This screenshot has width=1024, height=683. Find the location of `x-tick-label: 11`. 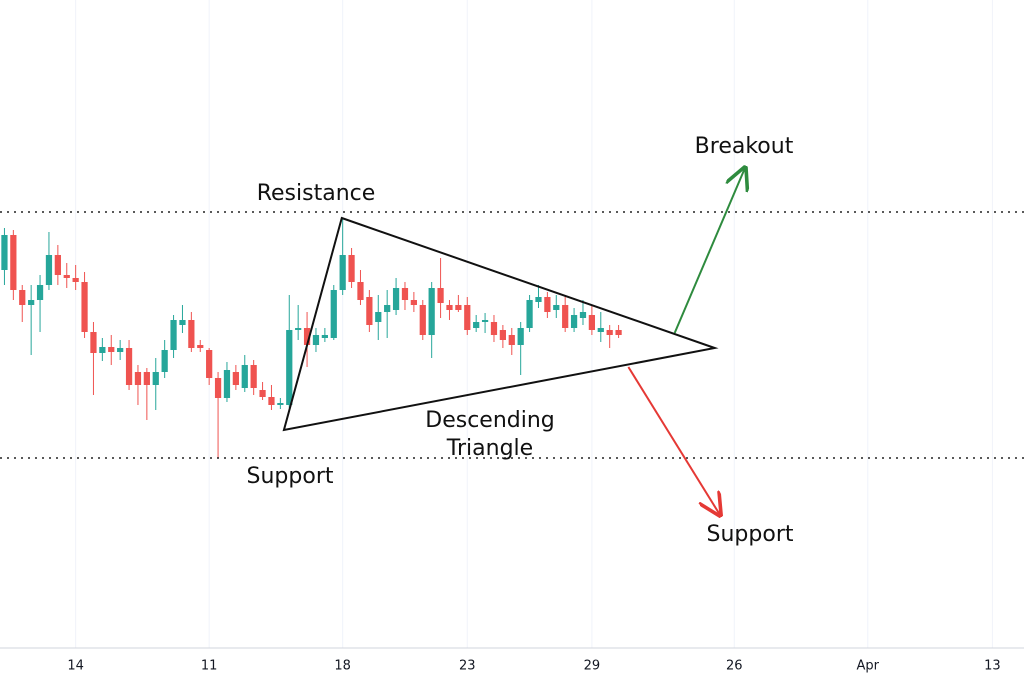

x-tick-label: 11 is located at coordinates (209, 666).